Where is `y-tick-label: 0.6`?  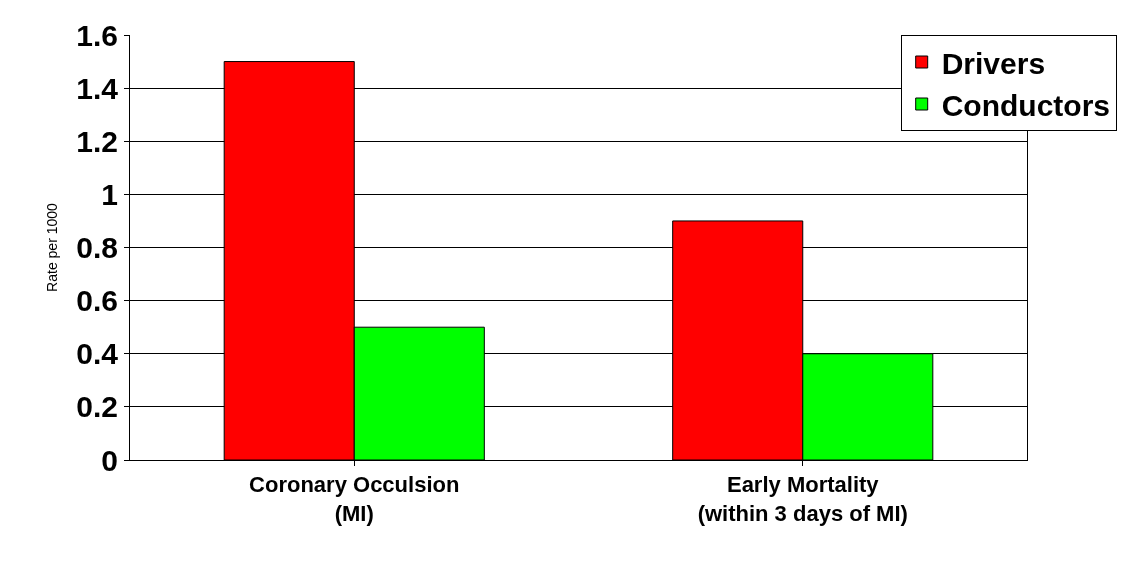
y-tick-label: 0.6 is located at coordinates (97, 301).